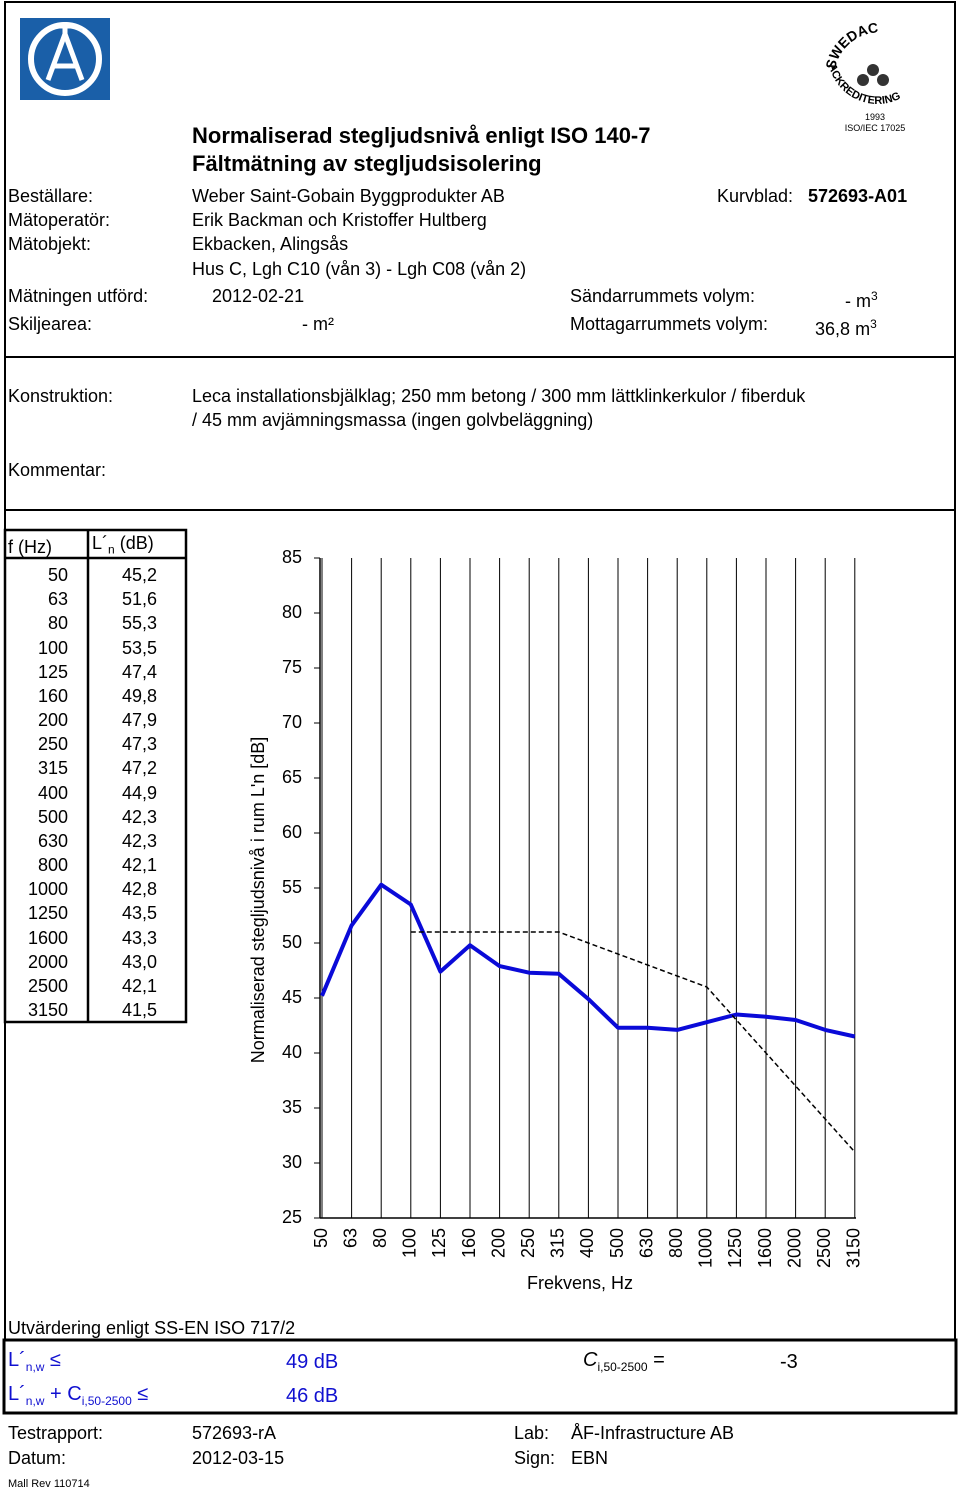 The height and width of the screenshot is (1493, 960). I want to click on x-tick-label: 125, so click(439, 1243).